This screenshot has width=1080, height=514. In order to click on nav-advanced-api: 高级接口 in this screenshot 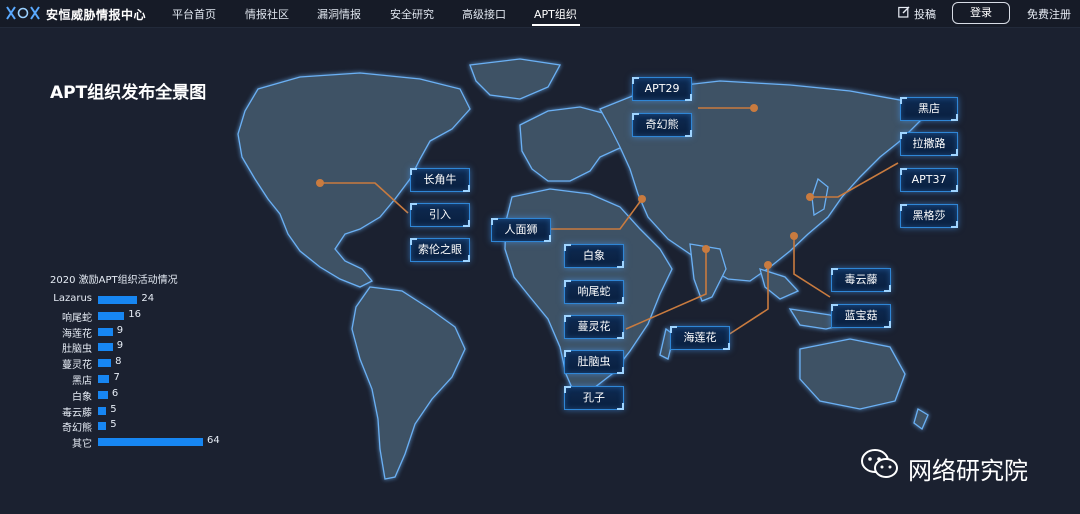, I will do `click(484, 14)`.